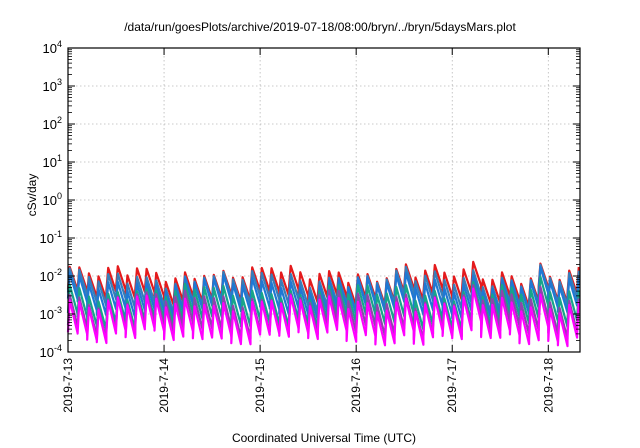  Describe the element at coordinates (51, 275) in the screenshot. I see `y-tick-label: 10⁻²` at that location.